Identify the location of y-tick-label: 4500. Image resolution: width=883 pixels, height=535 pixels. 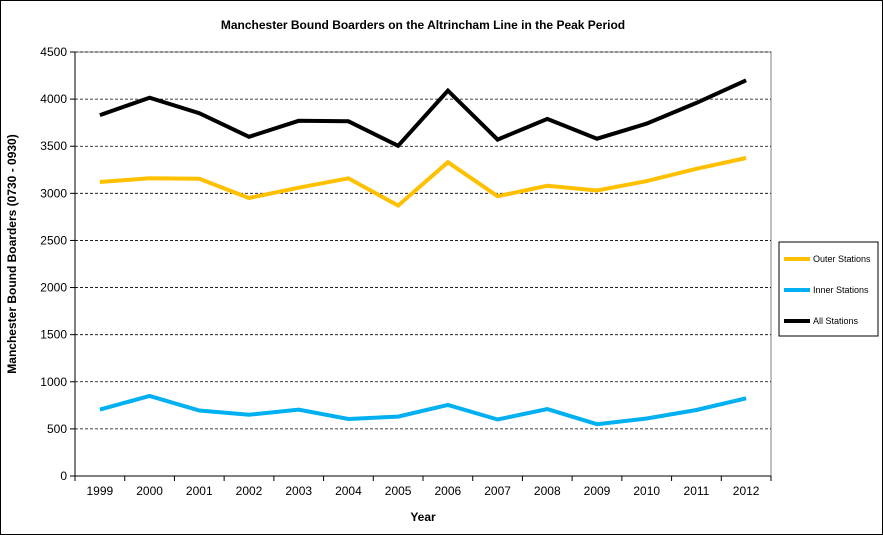
(53, 52).